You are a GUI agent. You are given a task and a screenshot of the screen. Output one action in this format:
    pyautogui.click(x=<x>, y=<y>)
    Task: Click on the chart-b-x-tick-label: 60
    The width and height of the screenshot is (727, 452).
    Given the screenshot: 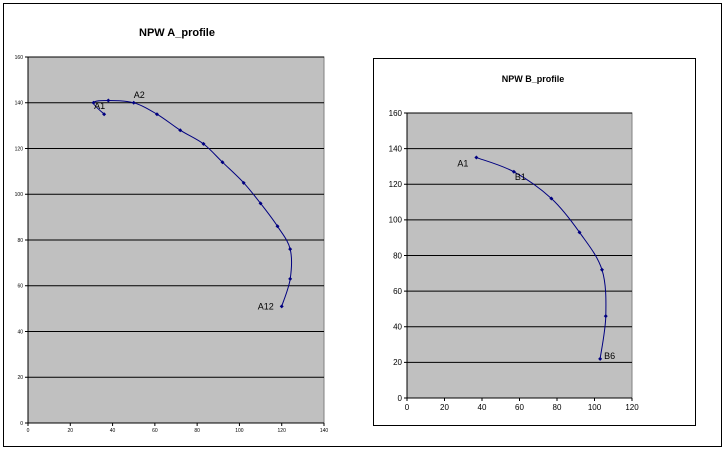 What is the action you would take?
    pyautogui.click(x=519, y=407)
    